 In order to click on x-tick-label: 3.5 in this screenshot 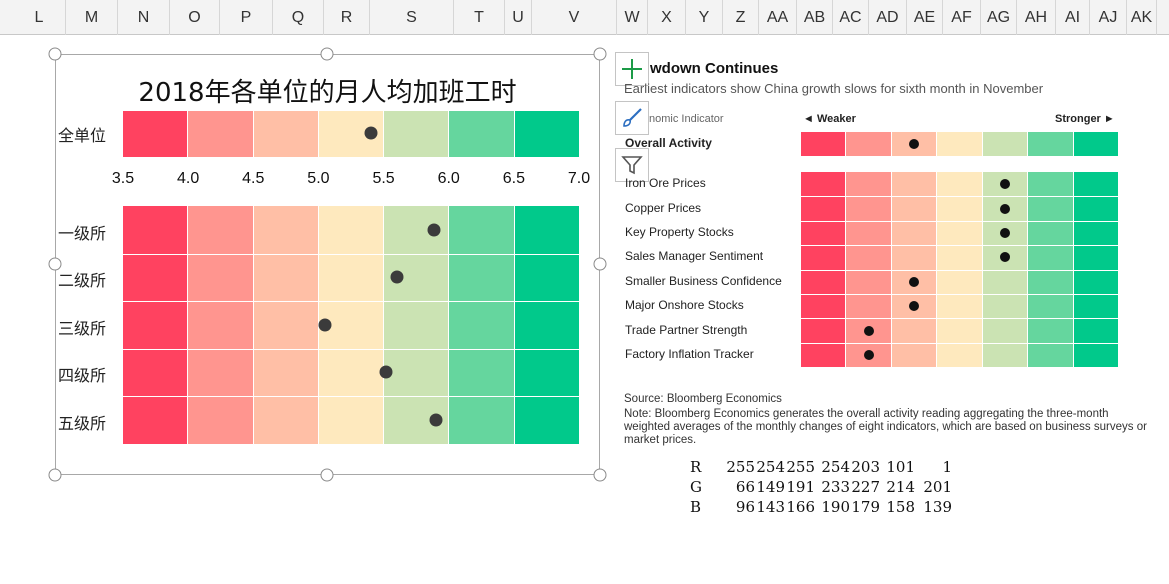, I will do `click(123, 178)`.